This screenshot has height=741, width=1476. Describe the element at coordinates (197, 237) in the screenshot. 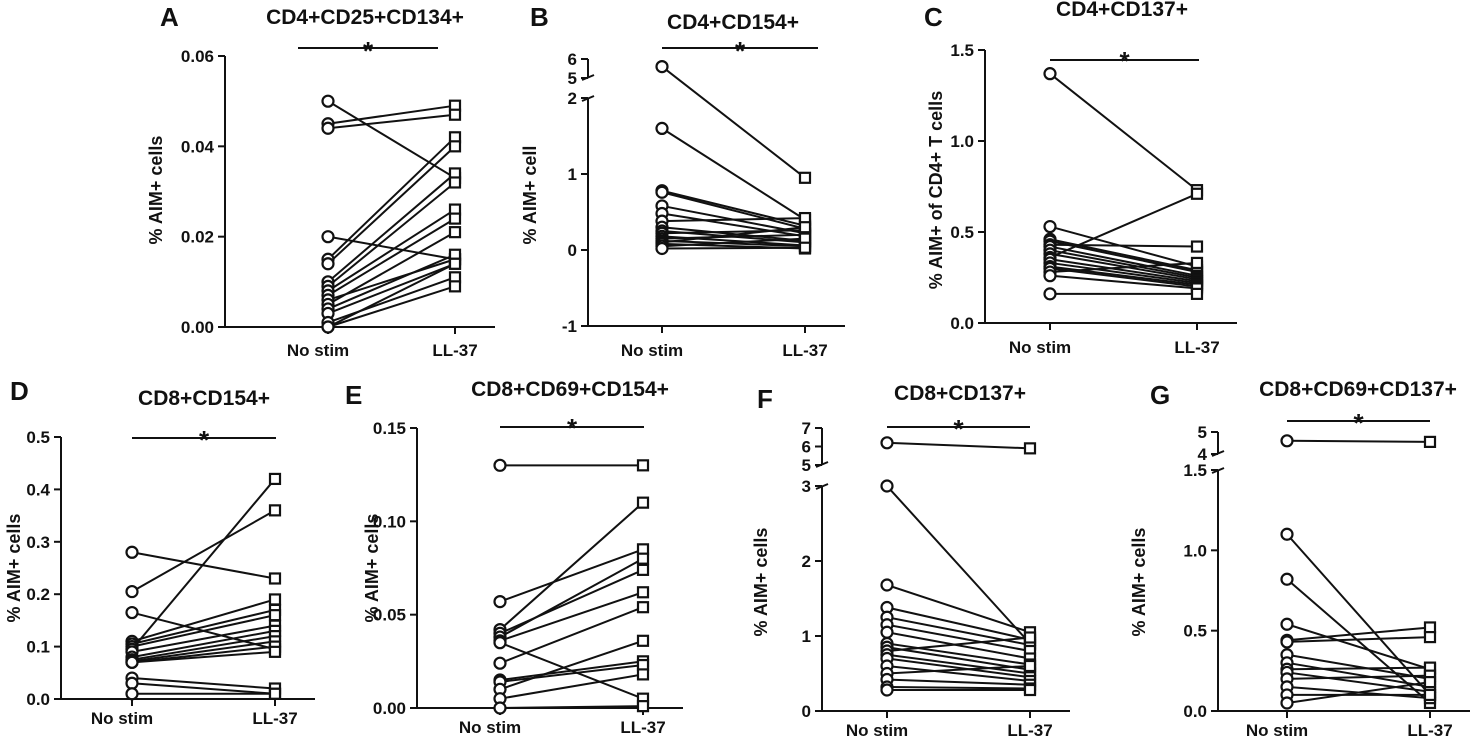

I see `panel-a-y-tick-label: 0.02` at that location.